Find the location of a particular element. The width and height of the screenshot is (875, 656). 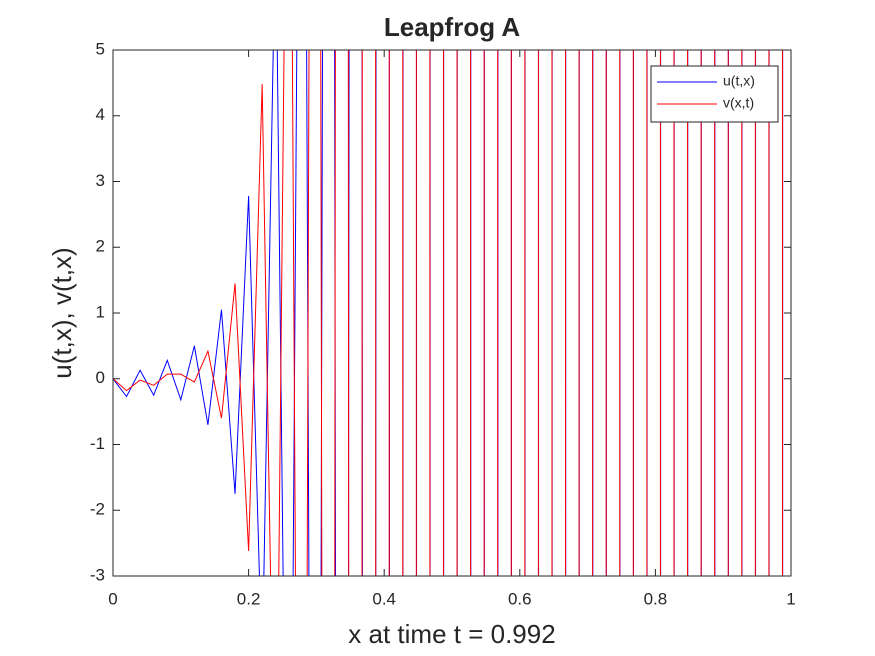

x-tick-label: 1 is located at coordinates (790, 598).